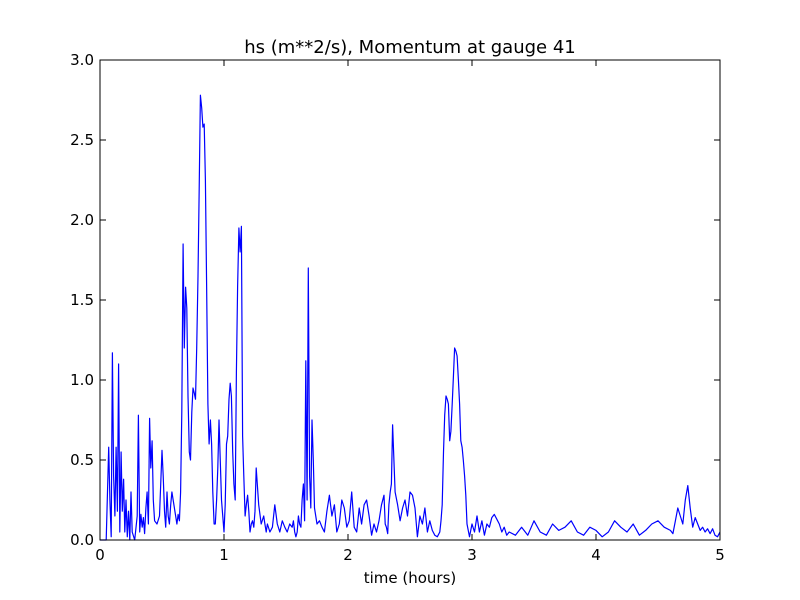 Image resolution: width=800 pixels, height=600 pixels. What do you see at coordinates (82, 300) in the screenshot?
I see `y-tick-label: 1.5` at bounding box center [82, 300].